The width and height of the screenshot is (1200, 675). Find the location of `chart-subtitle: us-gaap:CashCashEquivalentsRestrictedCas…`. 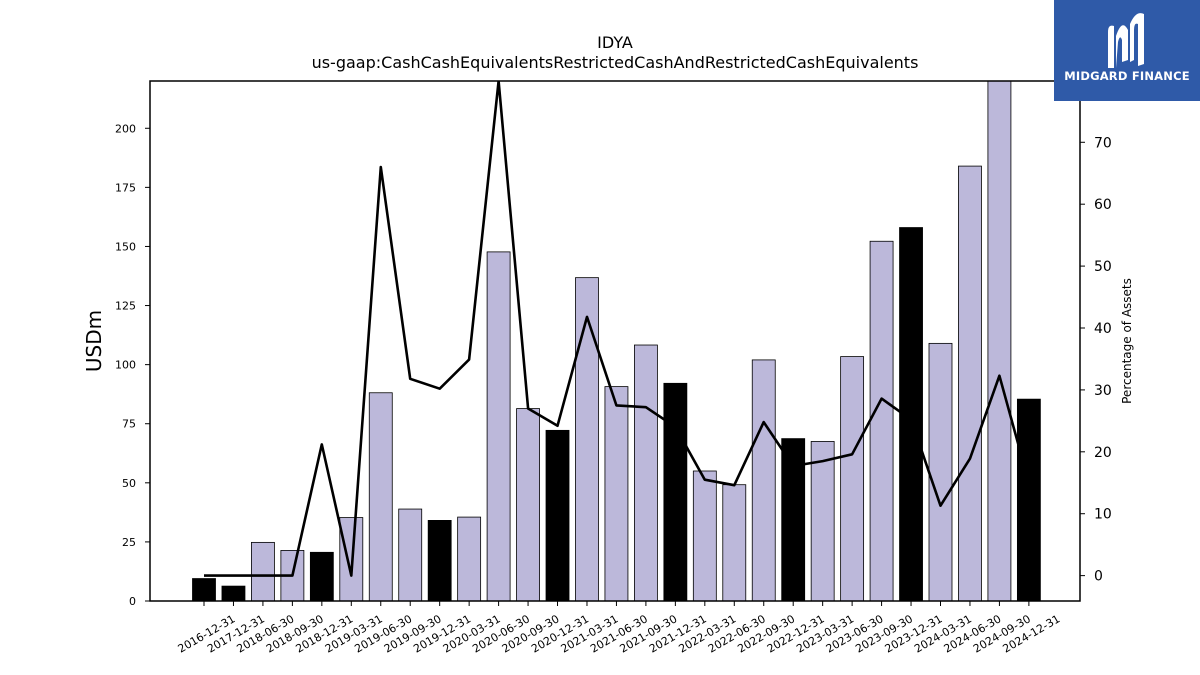

chart-subtitle: us-gaap:CashCashEquivalentsRestrictedCas… is located at coordinates (615, 62).